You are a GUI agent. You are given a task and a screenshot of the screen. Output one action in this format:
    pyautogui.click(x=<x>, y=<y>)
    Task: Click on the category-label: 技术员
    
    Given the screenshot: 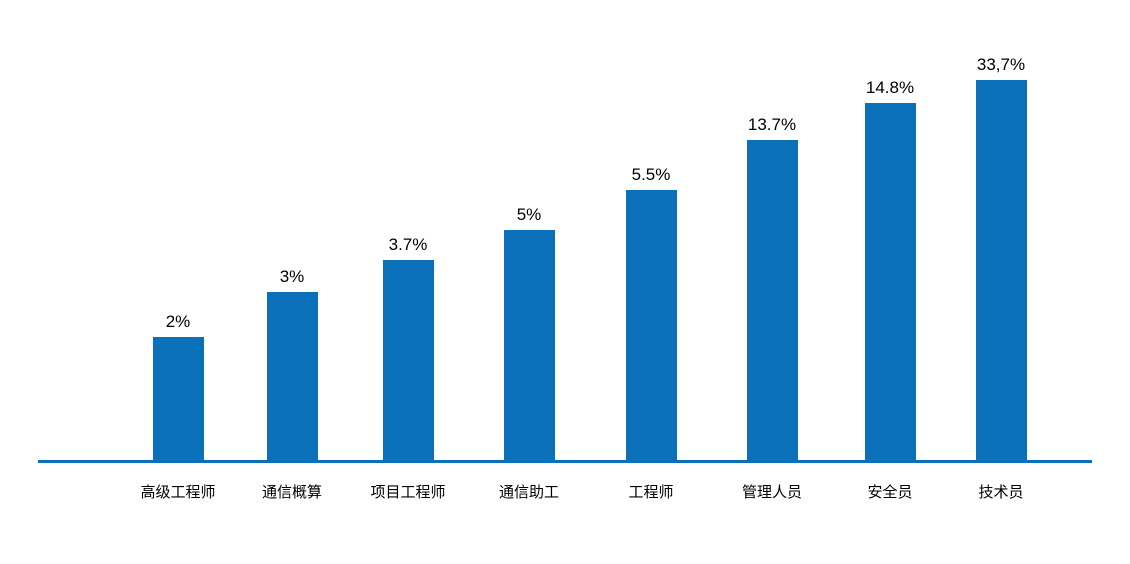 What is the action you would take?
    pyautogui.click(x=1001, y=492)
    